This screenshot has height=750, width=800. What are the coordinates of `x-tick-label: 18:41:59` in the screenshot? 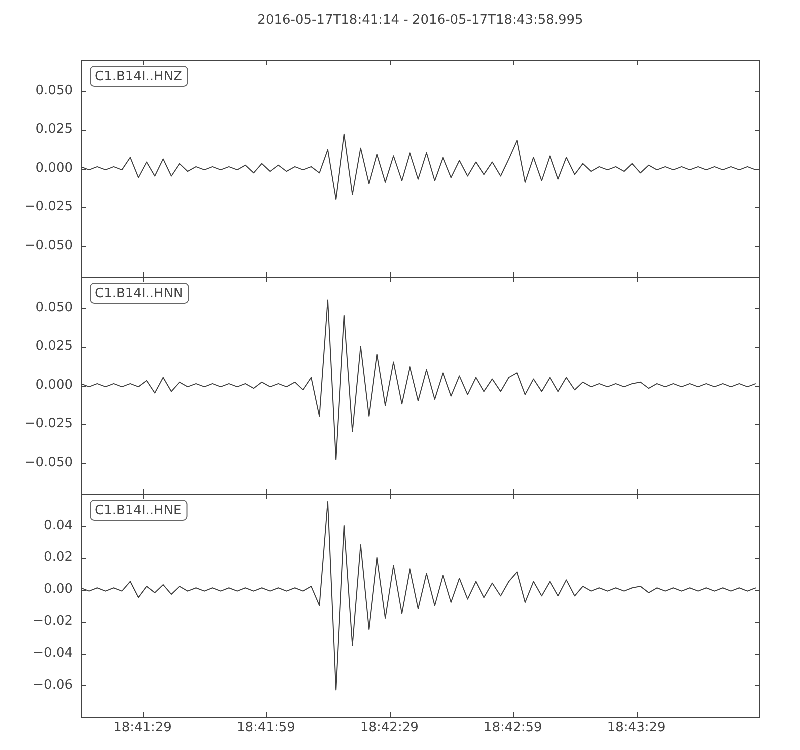 It's located at (266, 728).